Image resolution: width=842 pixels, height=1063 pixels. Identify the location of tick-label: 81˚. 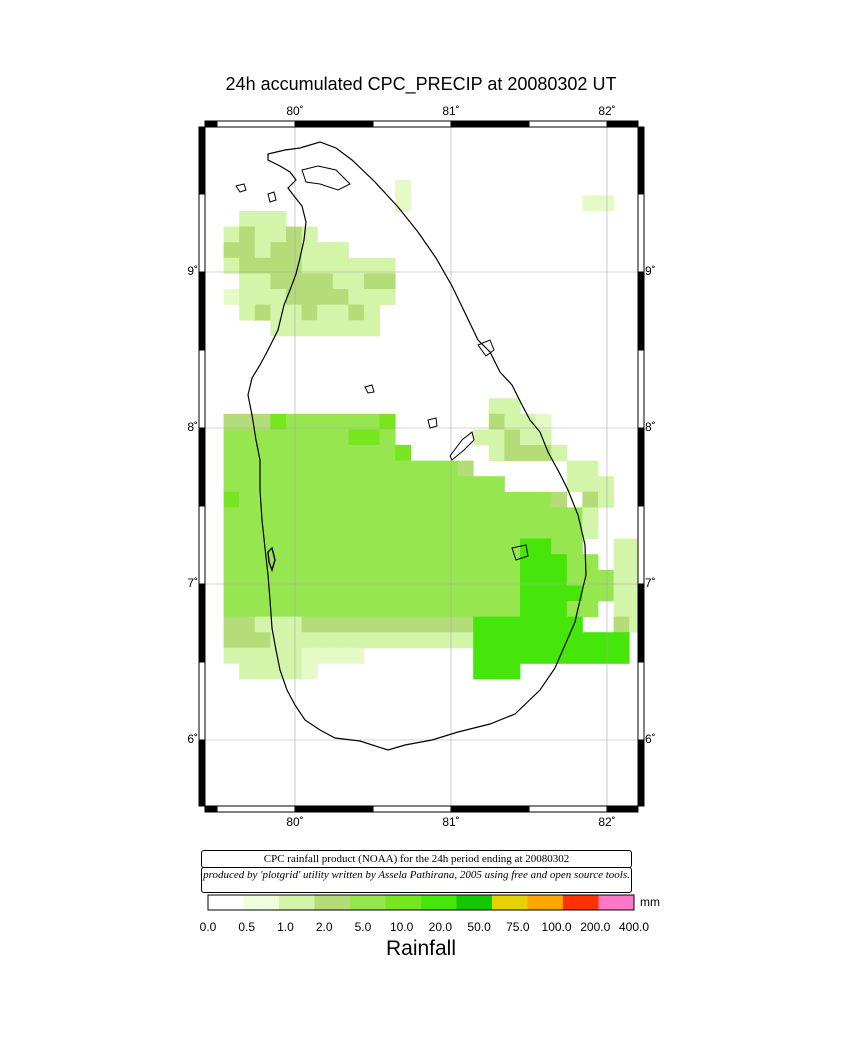
(451, 822).